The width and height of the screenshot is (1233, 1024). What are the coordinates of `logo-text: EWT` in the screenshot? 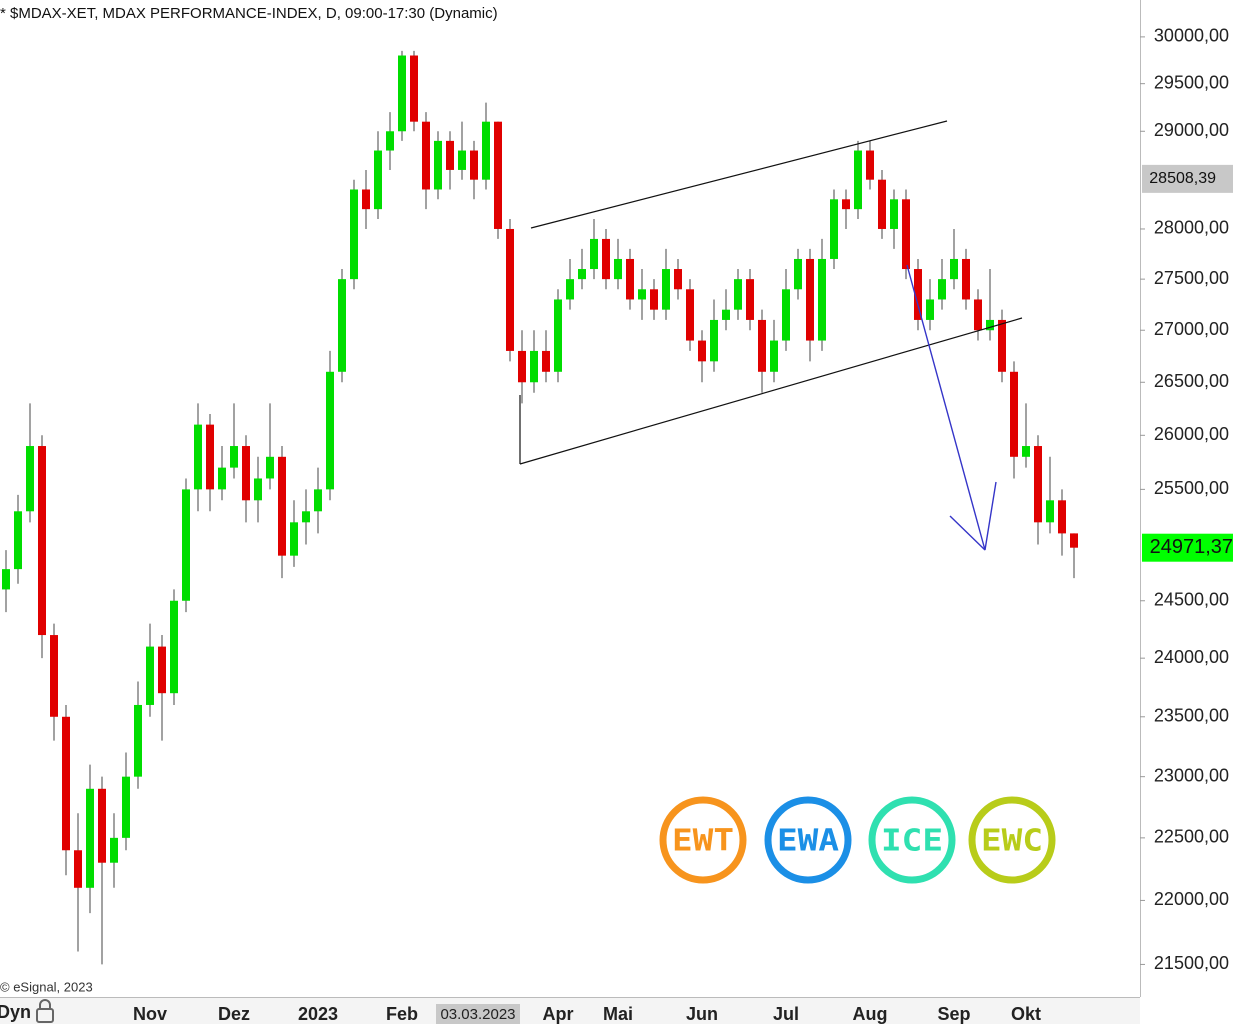 It's located at (703, 841).